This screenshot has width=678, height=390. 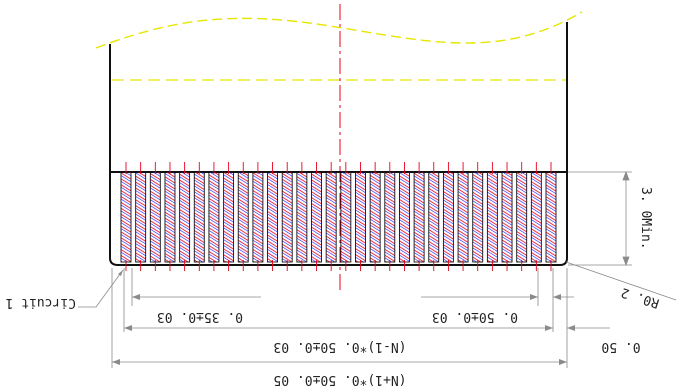 What do you see at coordinates (620, 346) in the screenshot?
I see `offset-label: 0. 50` at bounding box center [620, 346].